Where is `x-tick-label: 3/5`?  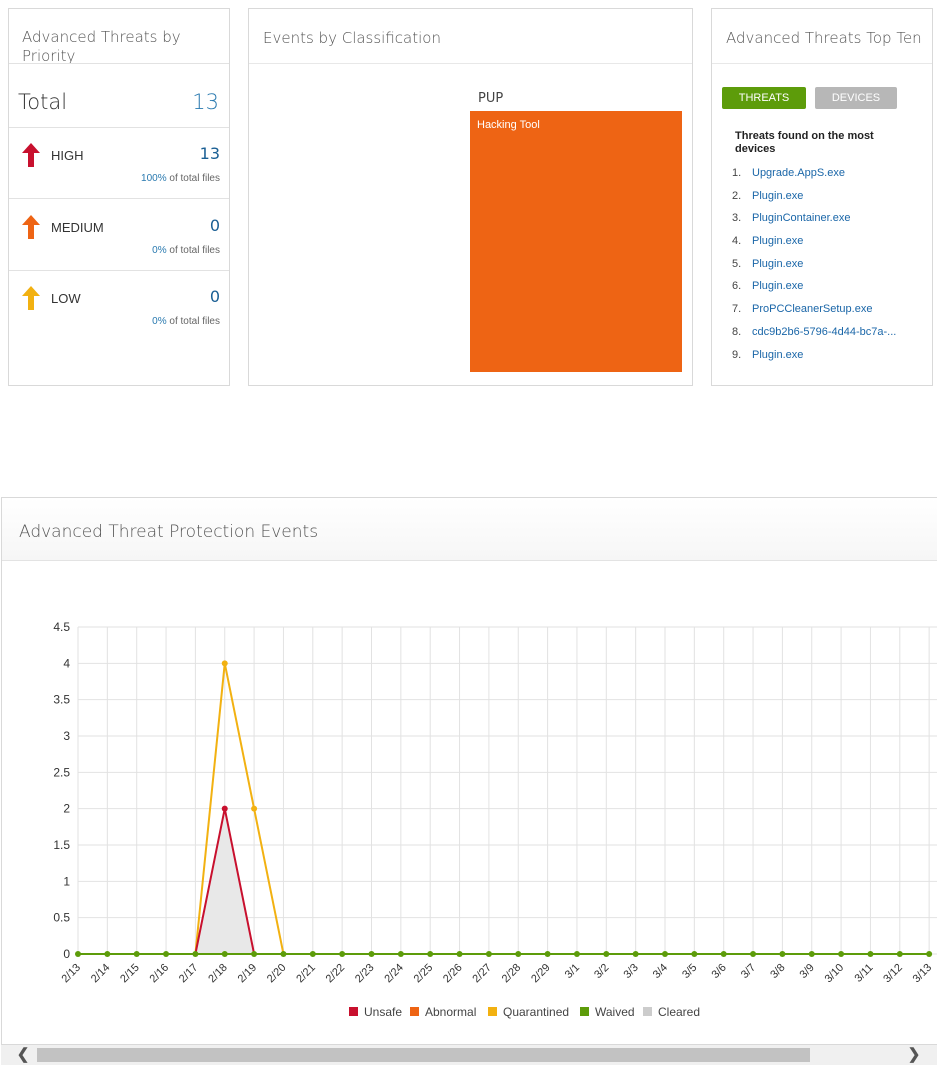 x-tick-label: 3/5 is located at coordinates (689, 971).